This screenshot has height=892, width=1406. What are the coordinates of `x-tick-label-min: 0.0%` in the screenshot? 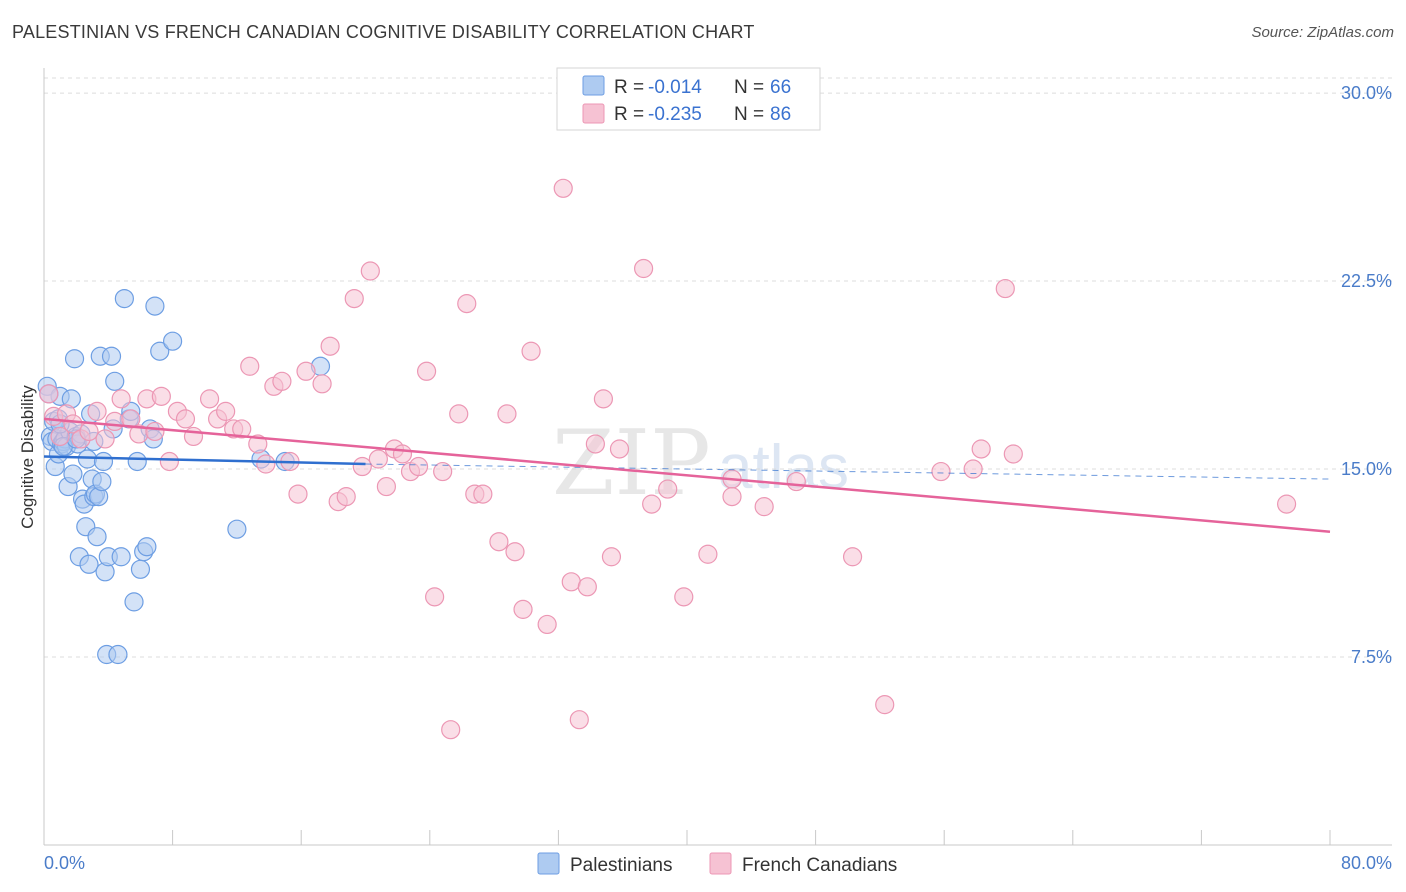 It's located at (64, 863).